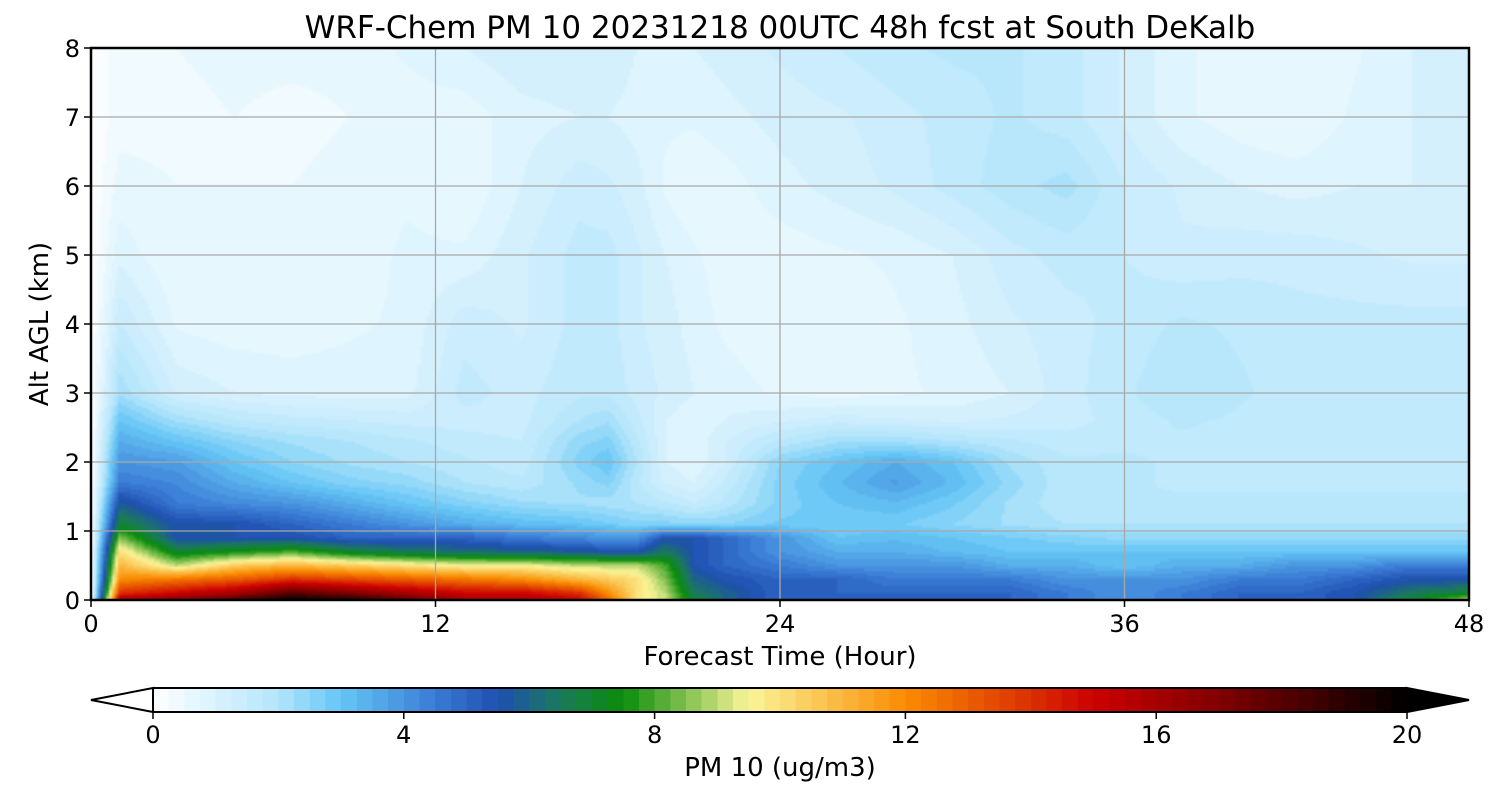 The image size is (1500, 800). I want to click on y-tick-label: 6, so click(72, 187).